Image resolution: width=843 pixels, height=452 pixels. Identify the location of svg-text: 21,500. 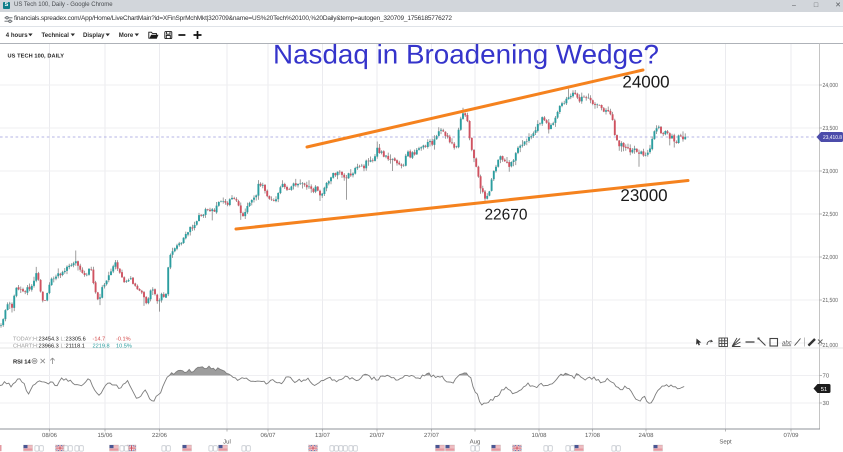
(831, 300).